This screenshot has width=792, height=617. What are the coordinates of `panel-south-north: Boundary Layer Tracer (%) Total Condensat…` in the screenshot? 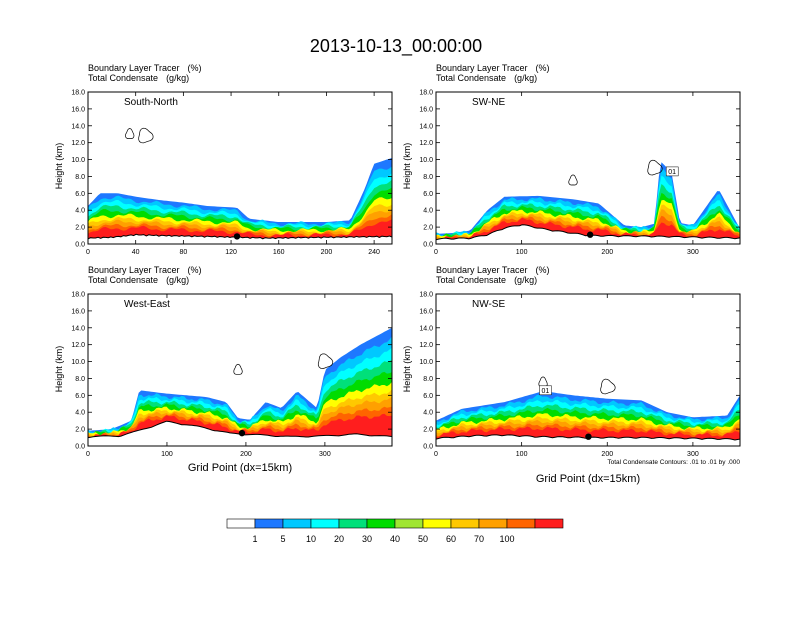 It's located at (223, 159).